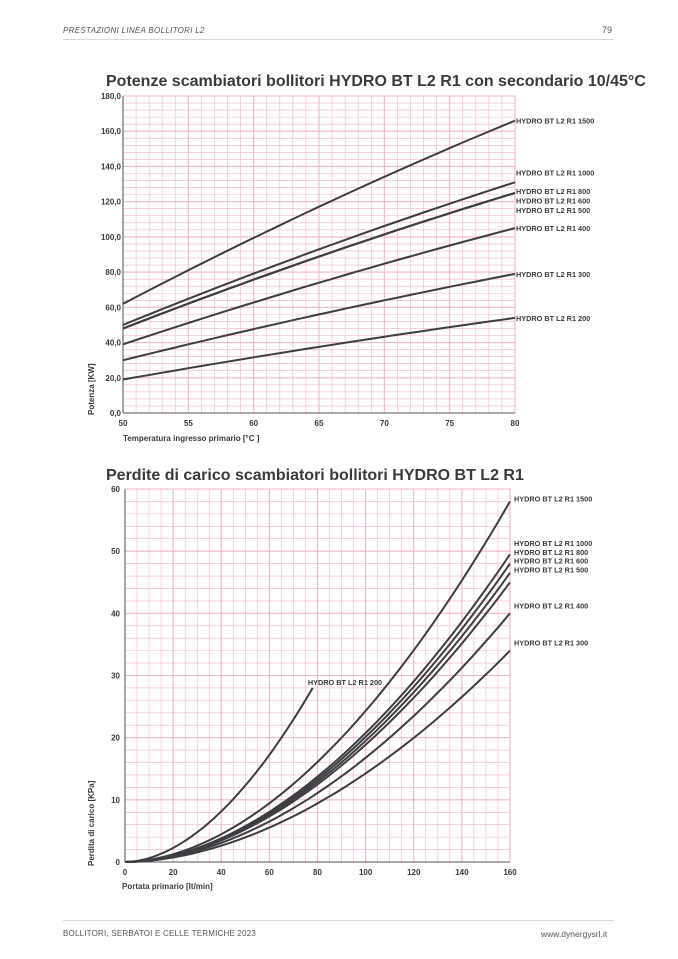  What do you see at coordinates (111, 166) in the screenshot?
I see `y-tick-label: 140,0` at bounding box center [111, 166].